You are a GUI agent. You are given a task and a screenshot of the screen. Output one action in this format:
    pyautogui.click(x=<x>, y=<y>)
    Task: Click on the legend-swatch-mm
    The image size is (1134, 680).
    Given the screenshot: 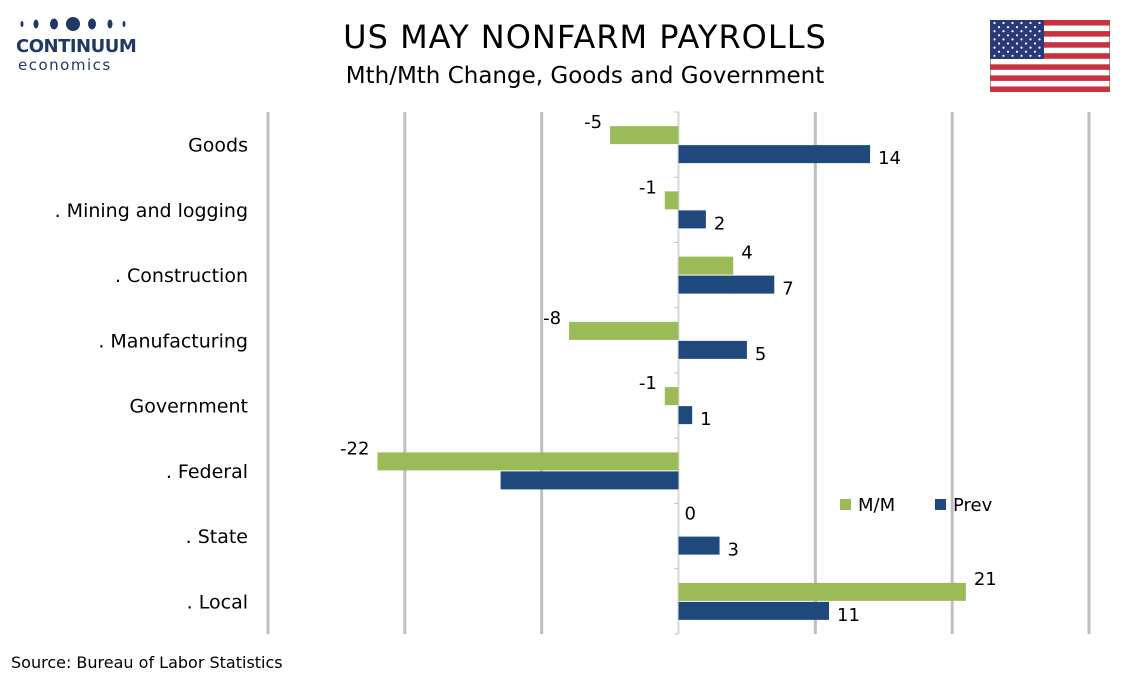 What is the action you would take?
    pyautogui.click(x=845, y=504)
    